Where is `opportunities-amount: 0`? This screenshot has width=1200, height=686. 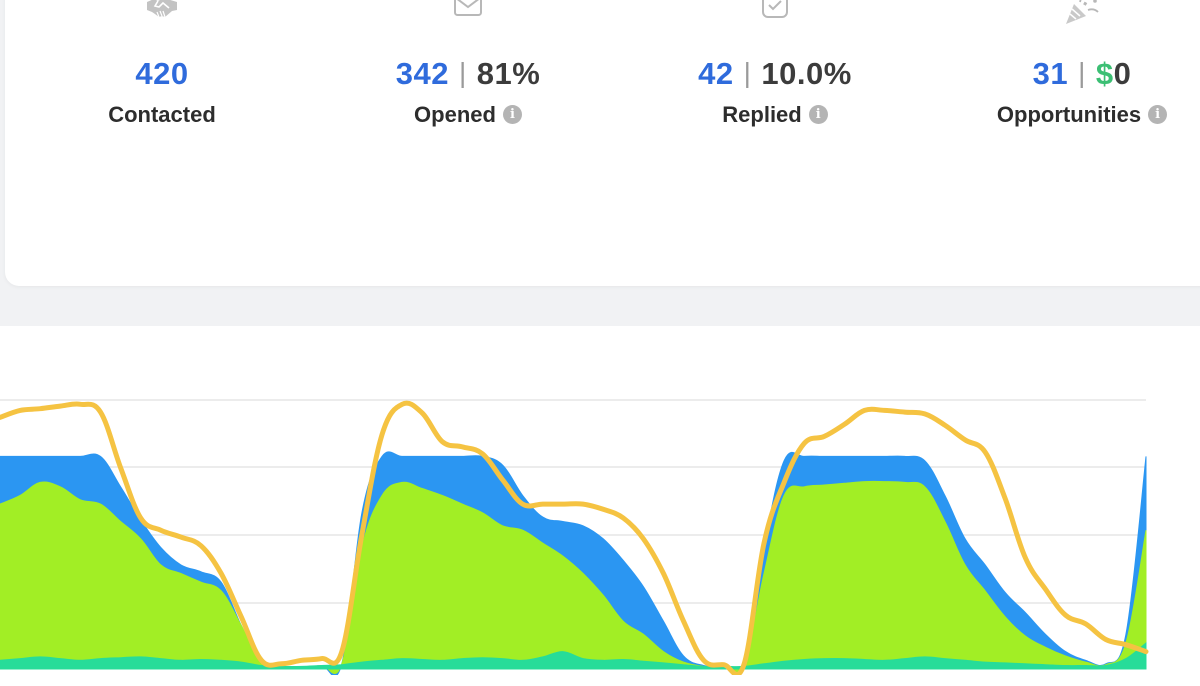
opportunities-amount: 0 is located at coordinates (1122, 73).